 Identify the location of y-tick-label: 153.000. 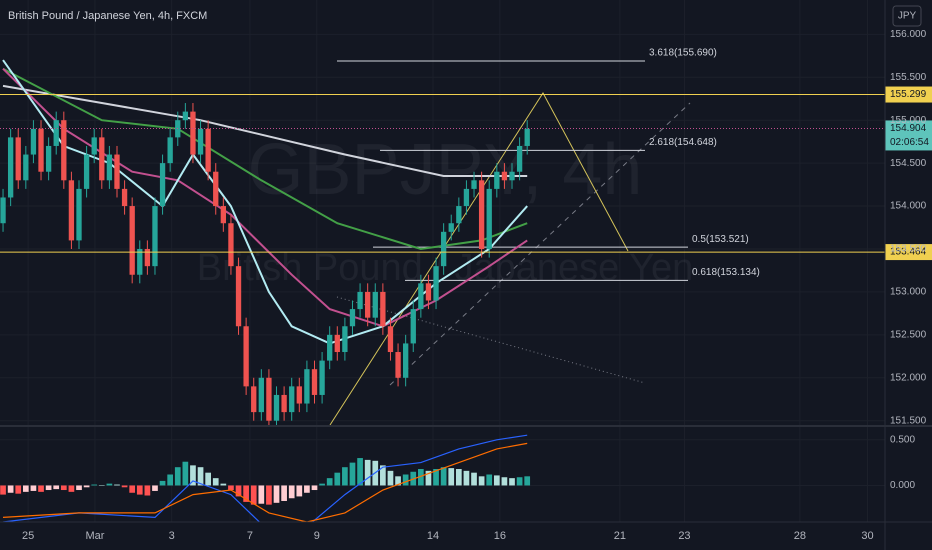
(908, 292).